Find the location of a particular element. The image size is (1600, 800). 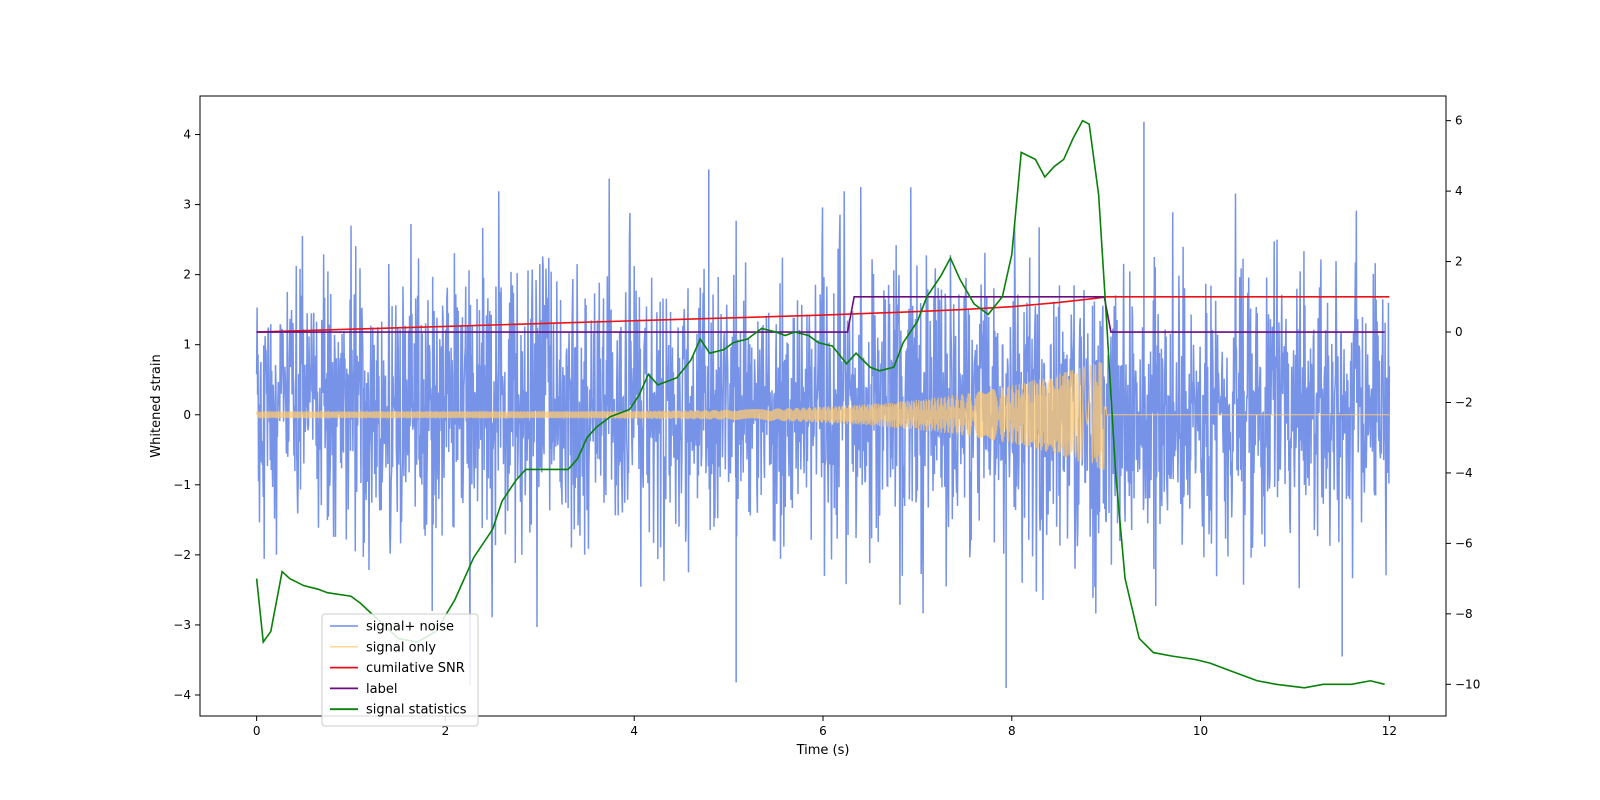

legend-box is located at coordinates (400, 670).